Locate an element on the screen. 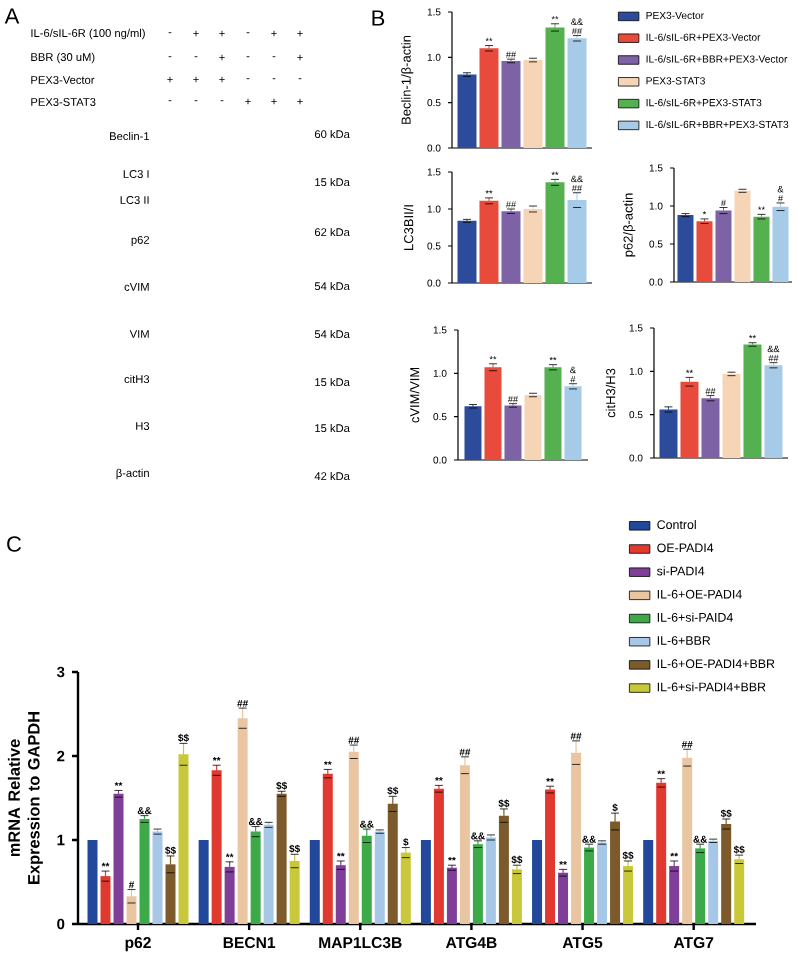 The image size is (812, 960). y-axis-title: mRNA Relative Expression to GAPDH is located at coordinates (25, 798).